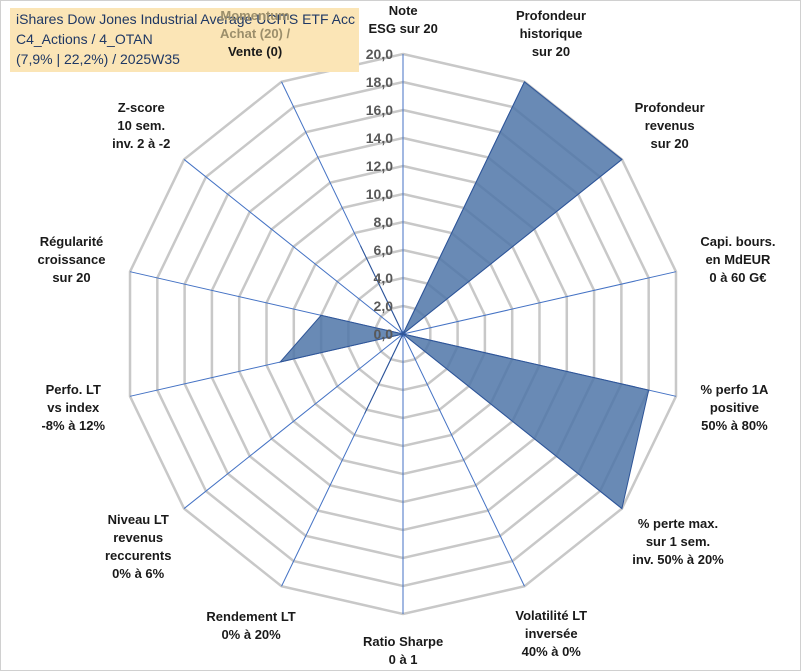 The width and height of the screenshot is (801, 671). I want to click on tick-label: 6,0, so click(384, 250).